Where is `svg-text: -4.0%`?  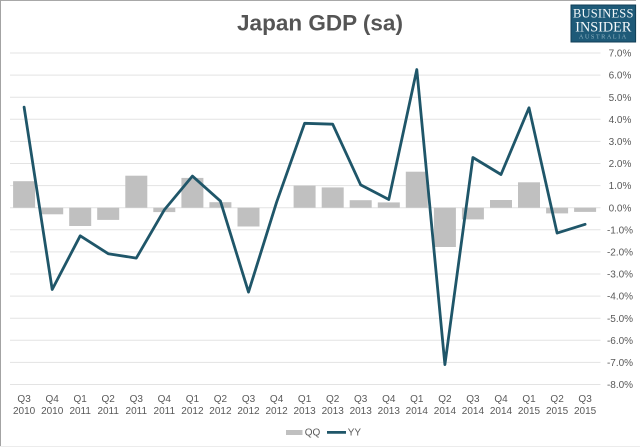 svg-text: -4.0% is located at coordinates (620, 297).